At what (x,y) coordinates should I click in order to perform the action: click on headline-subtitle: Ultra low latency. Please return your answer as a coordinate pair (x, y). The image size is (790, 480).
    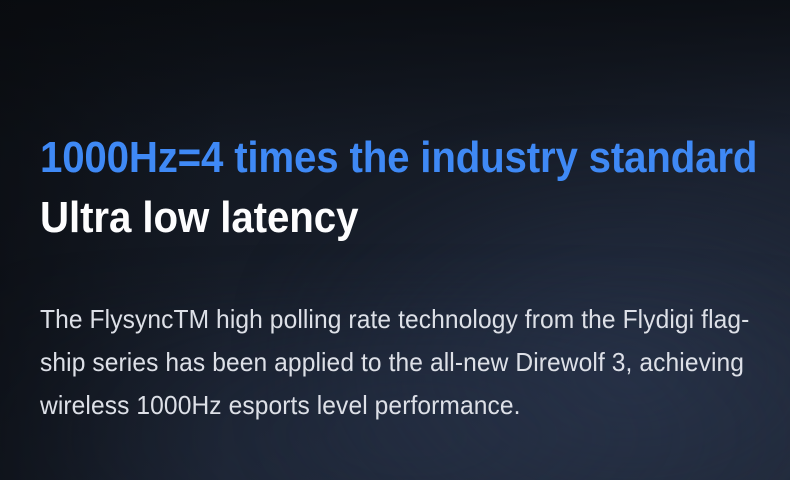
    Looking at the image, I should click on (199, 217).